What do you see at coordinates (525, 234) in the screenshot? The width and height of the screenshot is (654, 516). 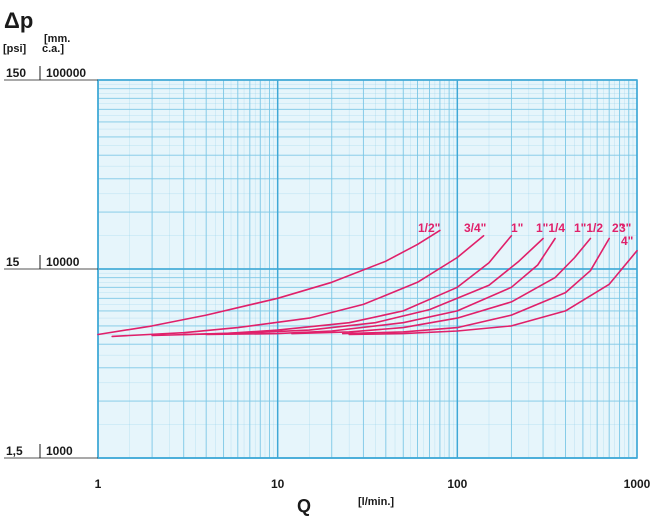 I see `series-labels: 1/2" 3/4" 1" 1"1/4 1"1/2 2"3"4"` at bounding box center [525, 234].